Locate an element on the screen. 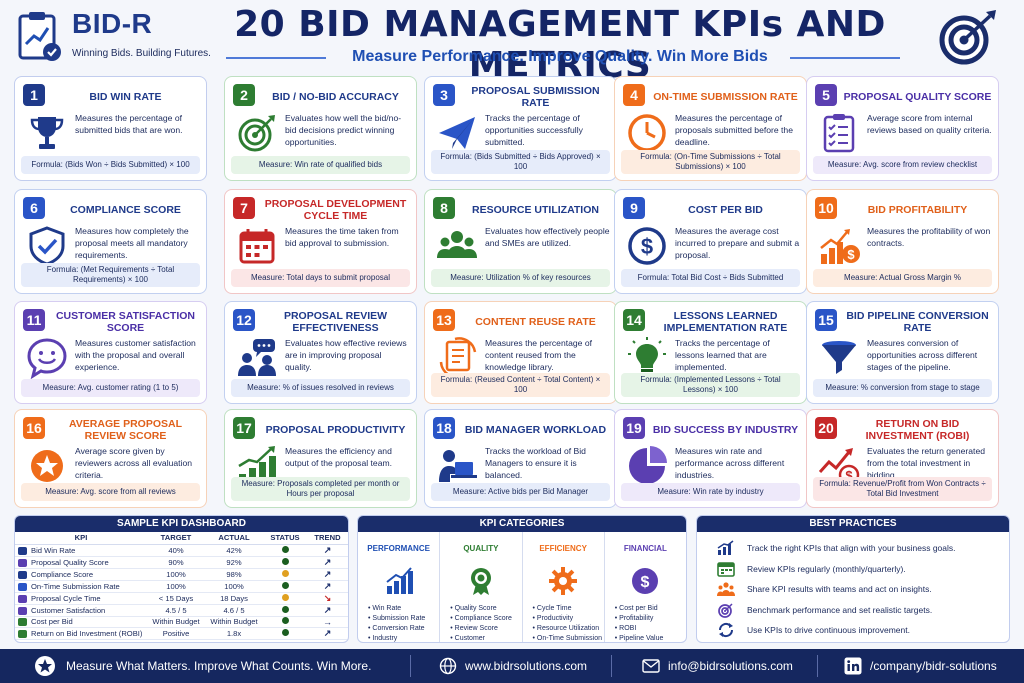 The width and height of the screenshot is (1024, 683). status-dot-icon is located at coordinates (285, 597).